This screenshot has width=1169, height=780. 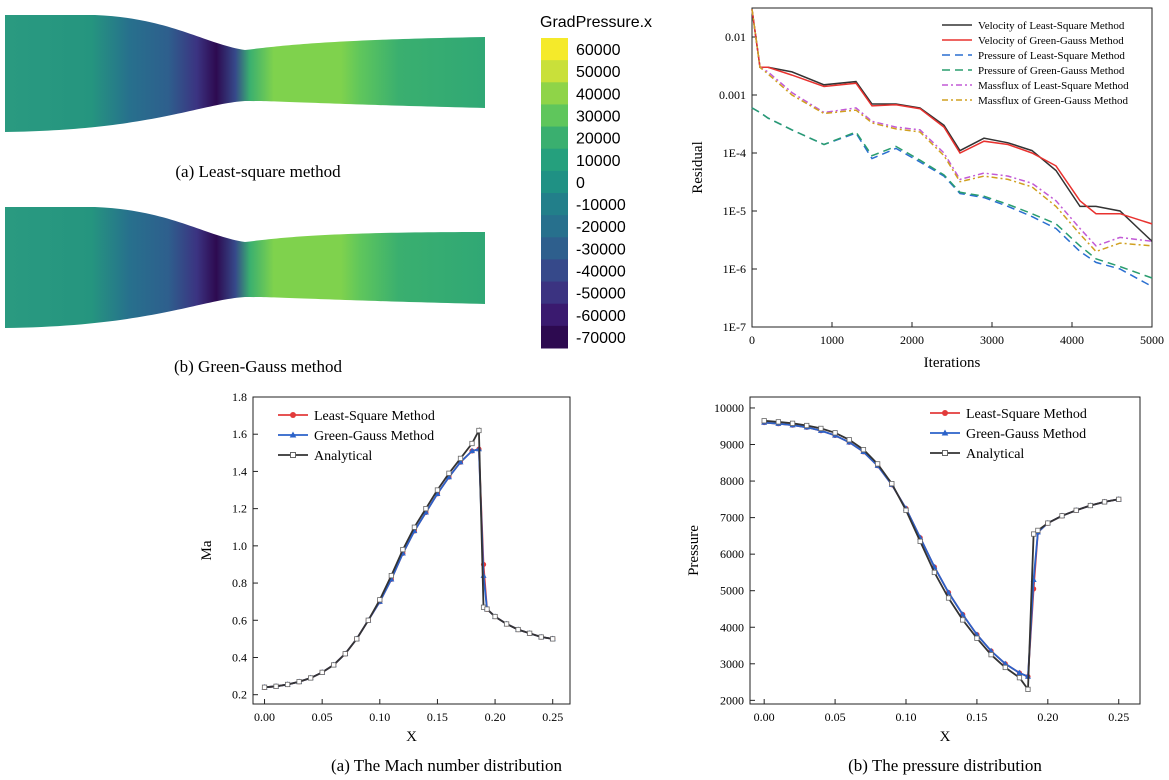 I want to click on x-axis-label: X, so click(x=945, y=737).